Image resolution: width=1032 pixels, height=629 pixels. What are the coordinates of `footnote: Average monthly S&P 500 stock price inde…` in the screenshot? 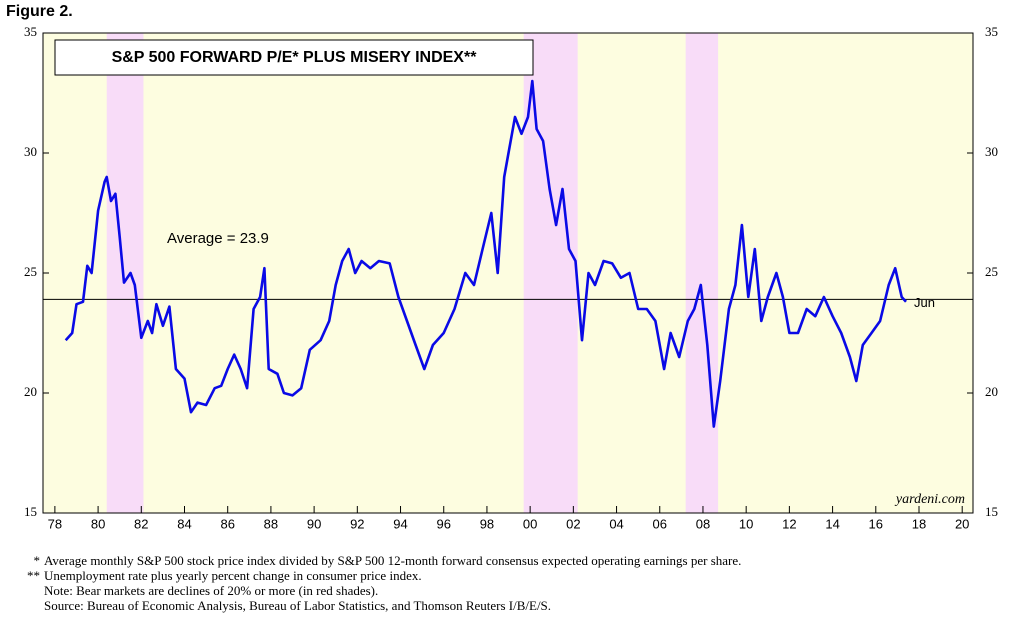 It's located at (392, 560).